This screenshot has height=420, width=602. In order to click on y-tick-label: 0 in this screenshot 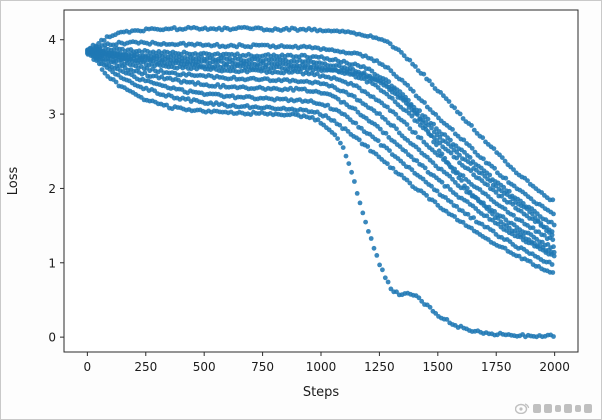, I will do `click(52, 338)`.